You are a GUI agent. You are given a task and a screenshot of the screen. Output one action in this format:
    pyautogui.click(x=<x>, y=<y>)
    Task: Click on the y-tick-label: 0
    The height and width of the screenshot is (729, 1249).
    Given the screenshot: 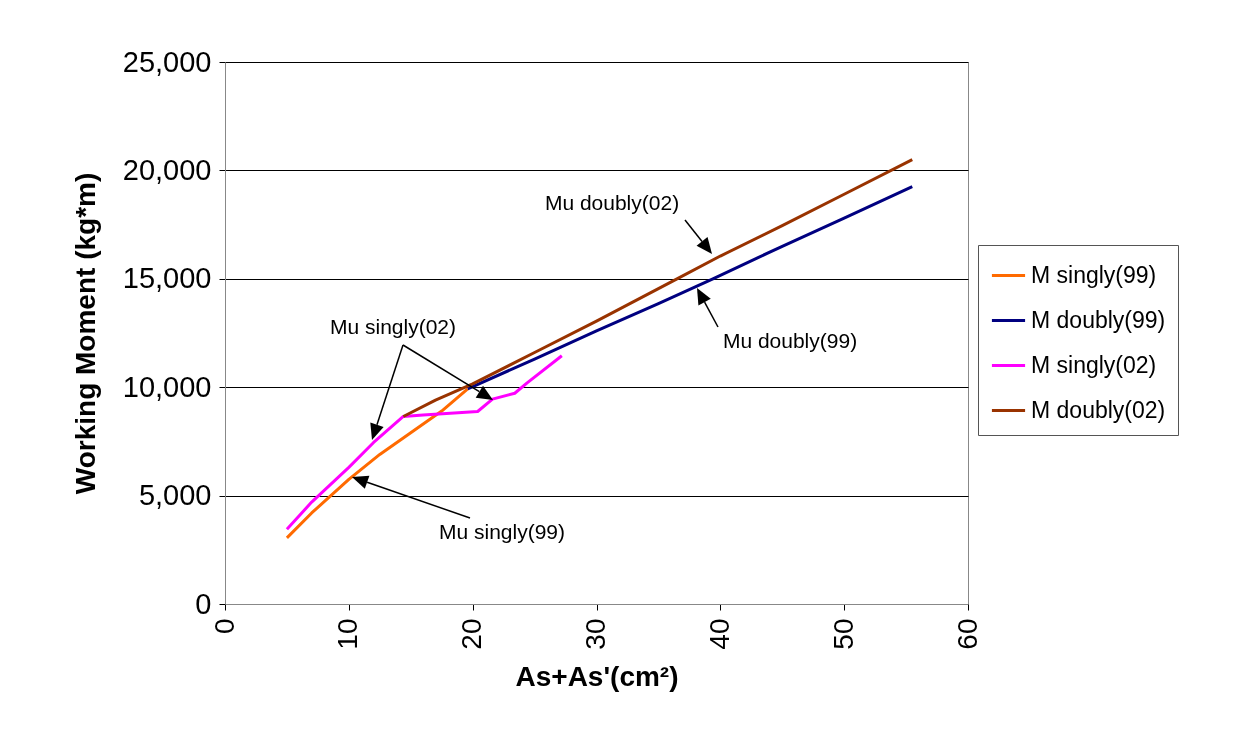 What is the action you would take?
    pyautogui.click(x=203, y=603)
    